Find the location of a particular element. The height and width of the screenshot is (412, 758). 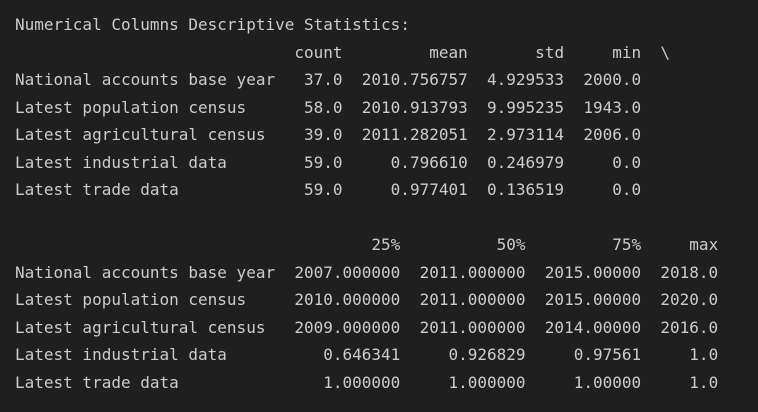

cell: 2014.00000 is located at coordinates (593, 327).